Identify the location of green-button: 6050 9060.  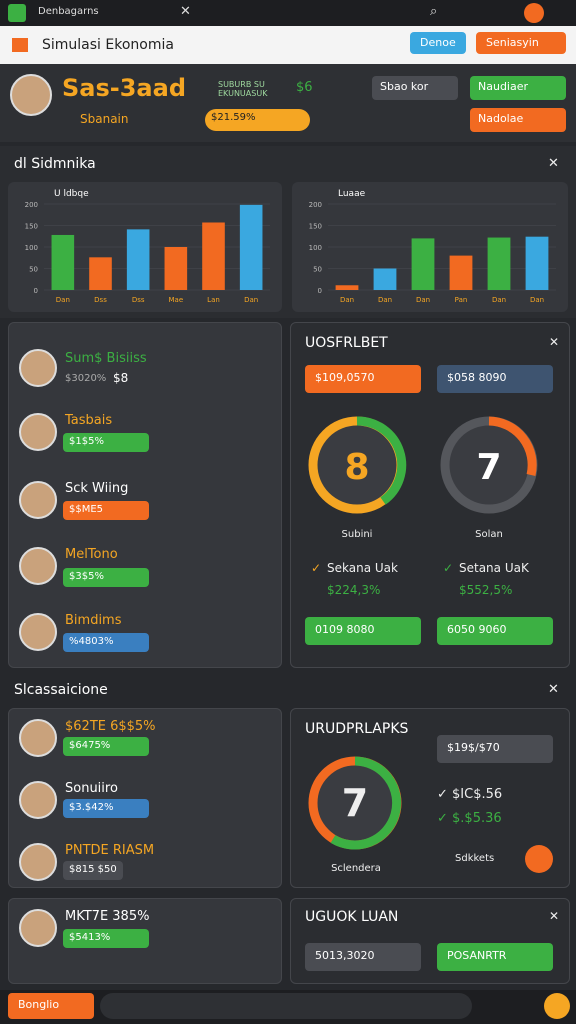
(495, 631).